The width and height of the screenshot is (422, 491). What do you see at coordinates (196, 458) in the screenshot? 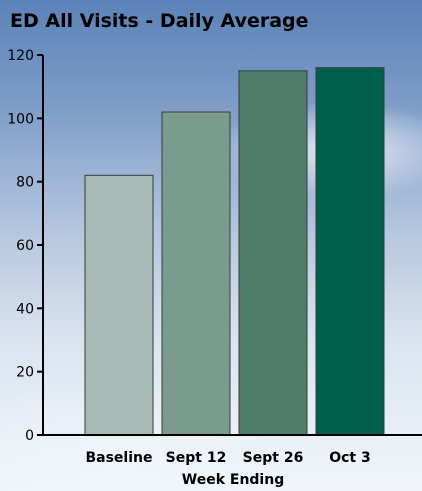
I see `x-tick-label: Sept 12` at bounding box center [196, 458].